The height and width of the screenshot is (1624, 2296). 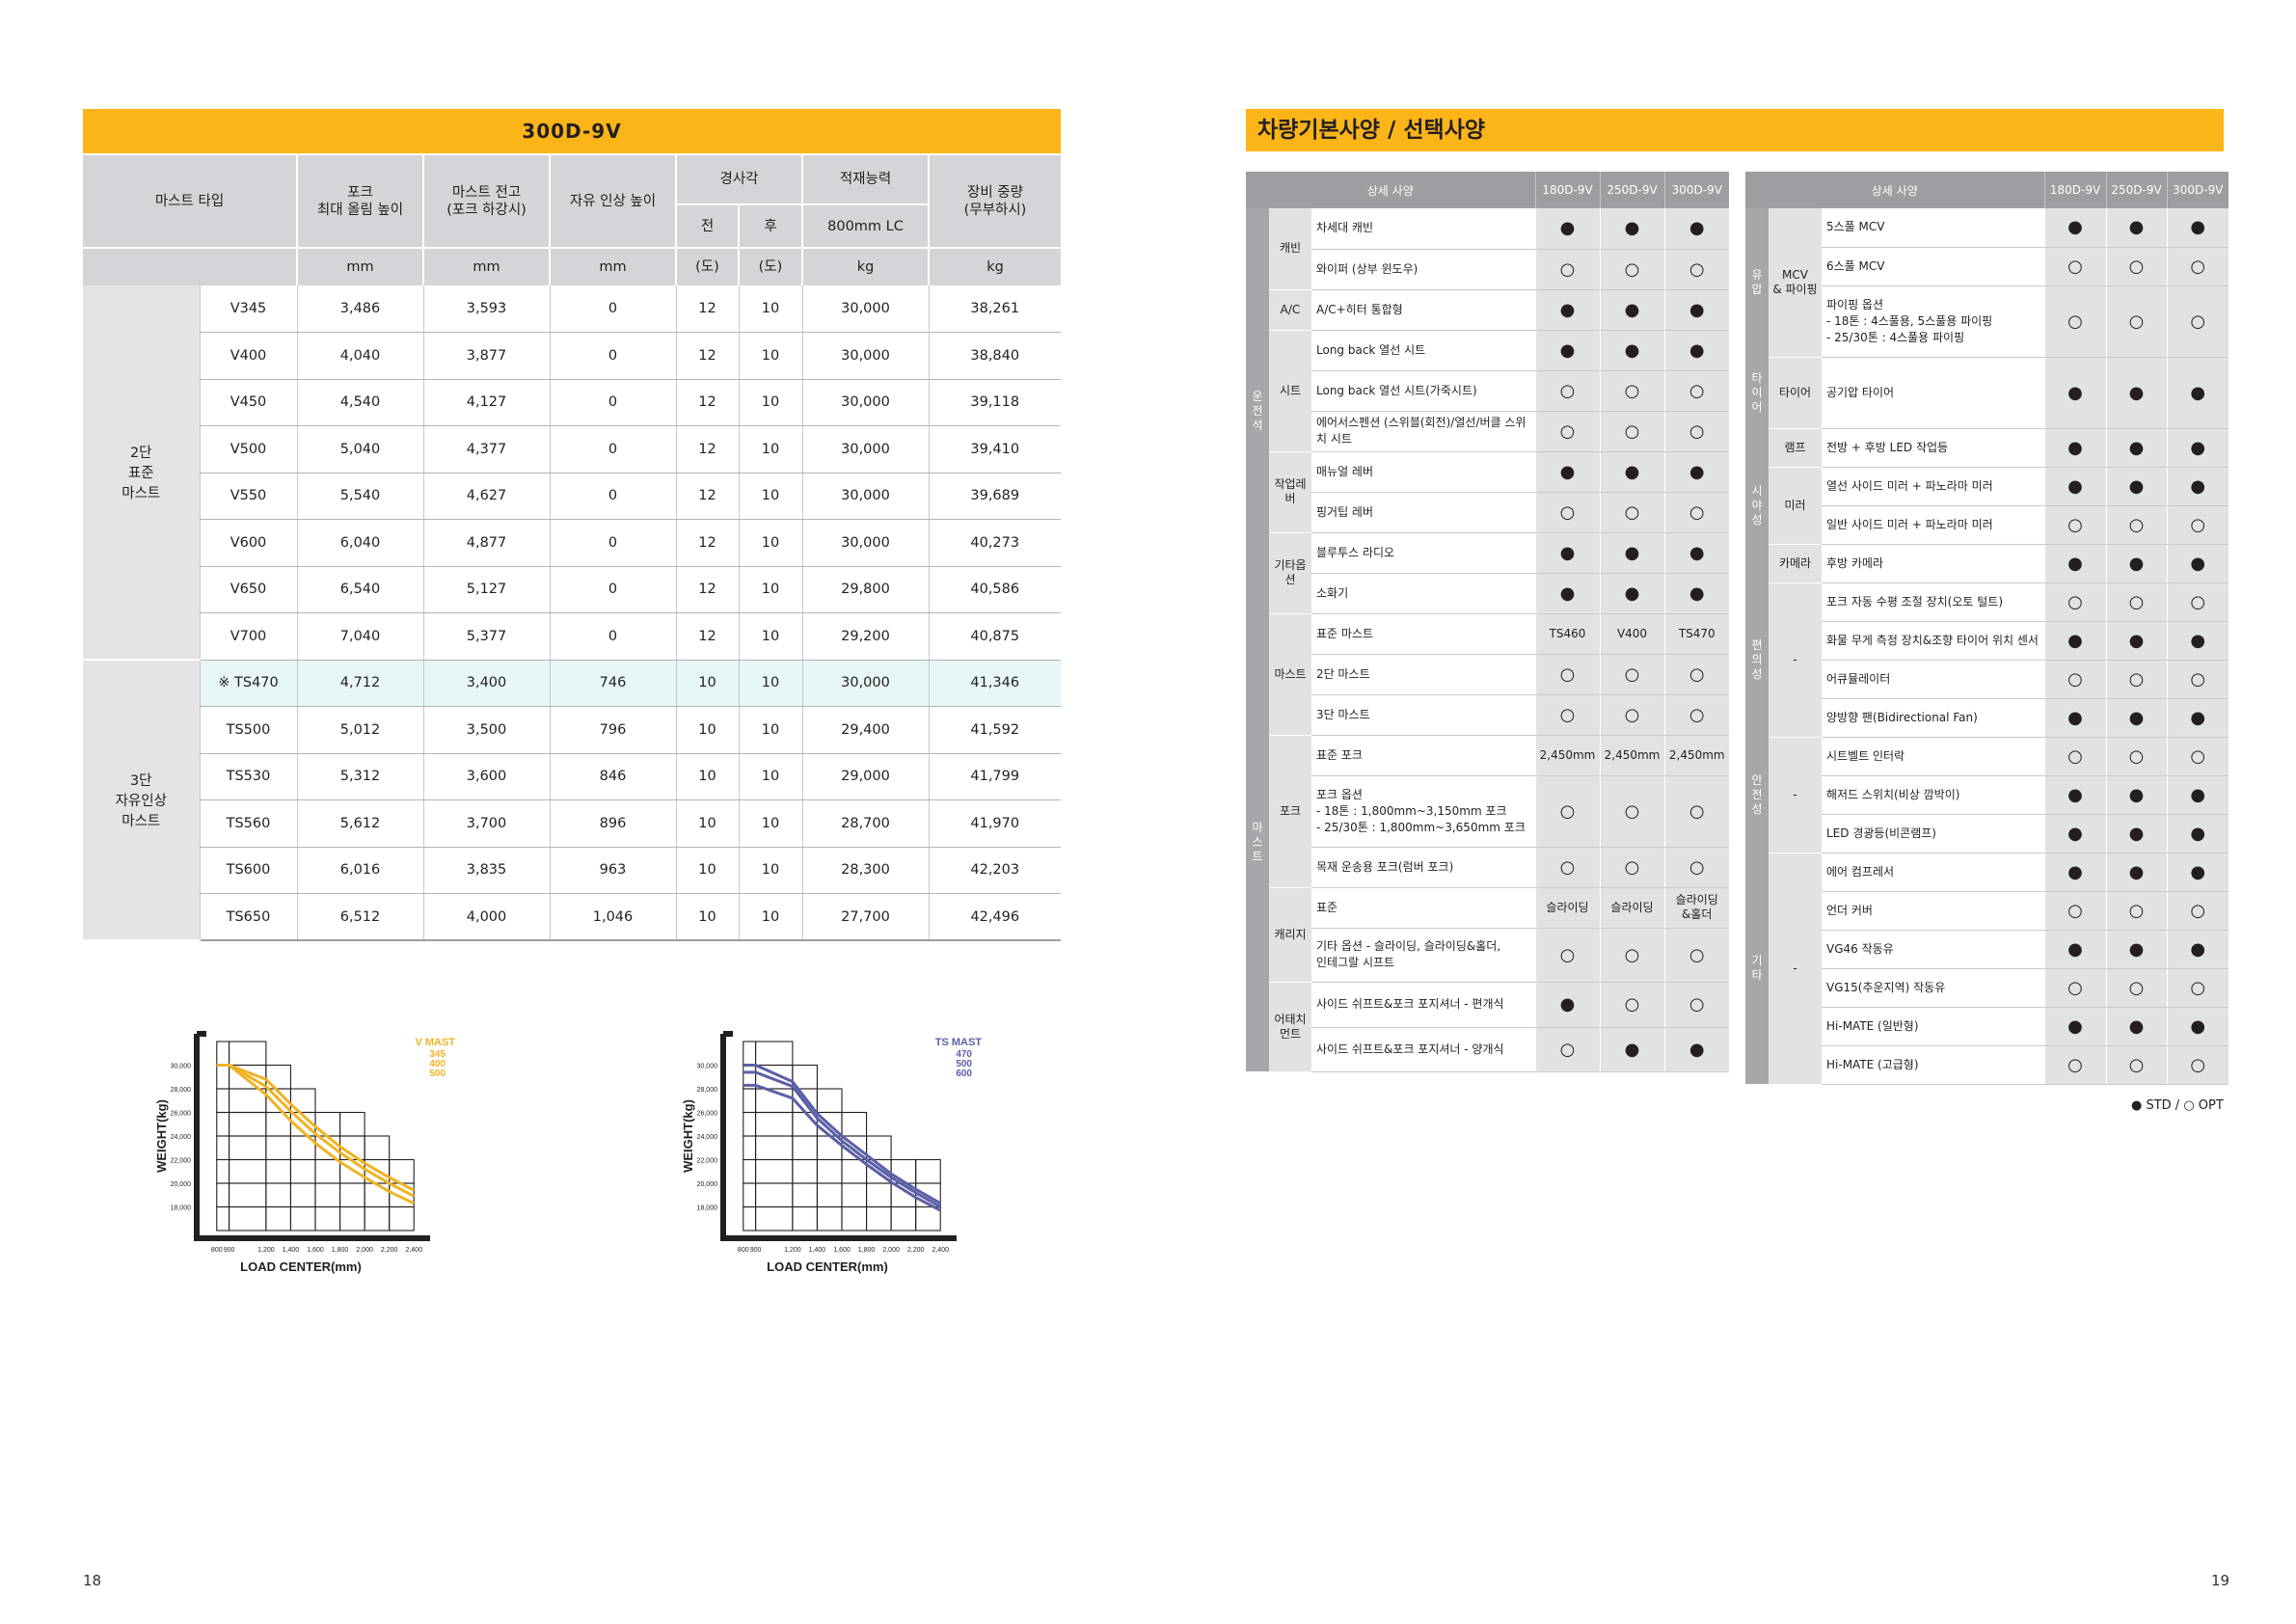 I want to click on feature-row: 3단 마스트 ○ ○ ○, so click(x=1488, y=715).